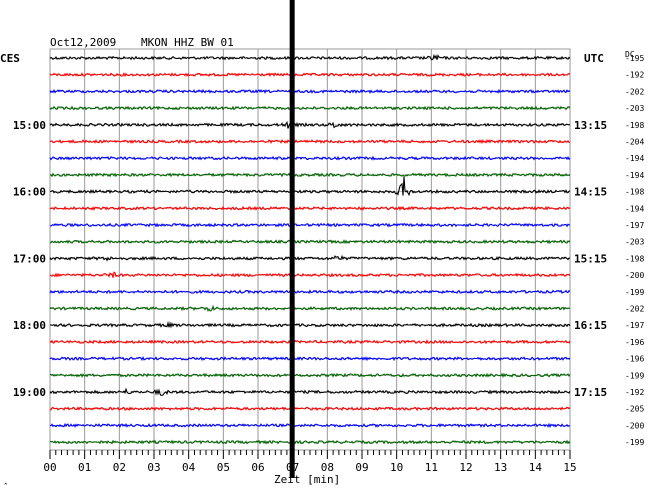 The image size is (650, 494). I want to click on right-time-label: 17:15, so click(590, 392).